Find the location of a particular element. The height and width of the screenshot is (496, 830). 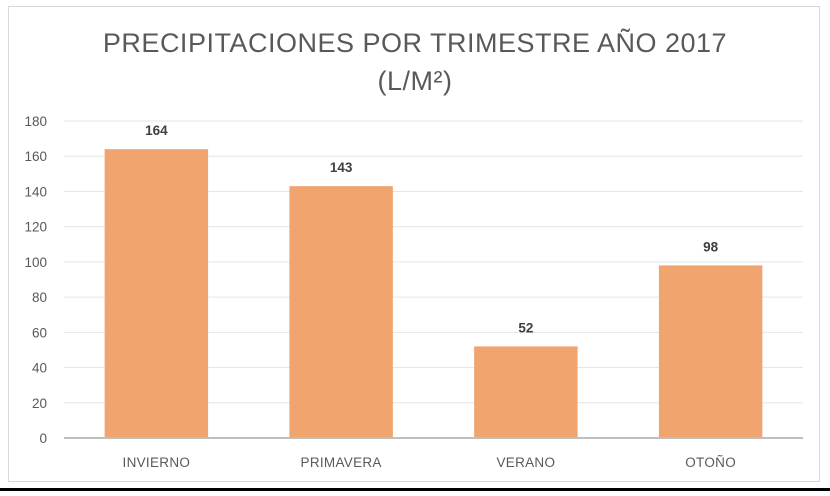

y-tick-label-20: 20 is located at coordinates (39, 403).